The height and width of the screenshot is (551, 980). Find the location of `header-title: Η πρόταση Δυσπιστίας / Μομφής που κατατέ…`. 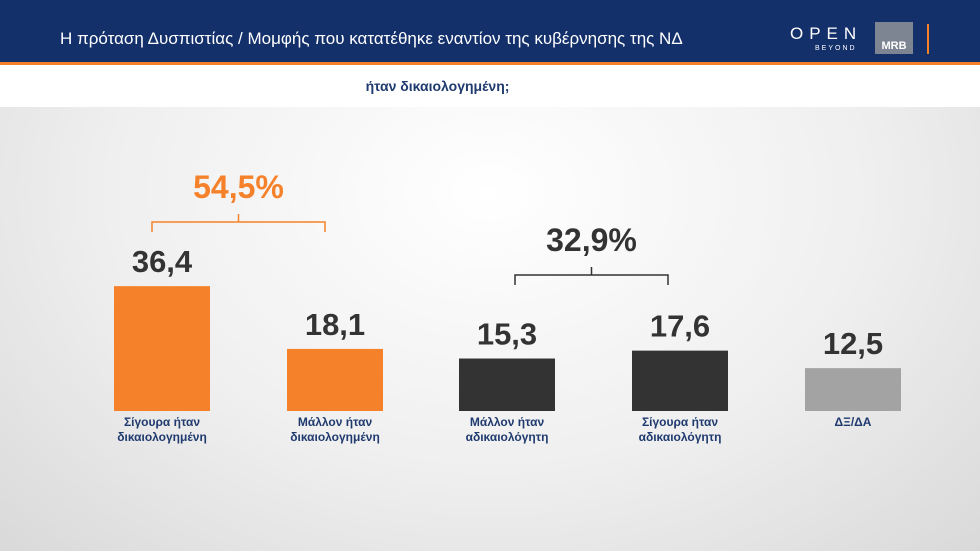

header-title: Η πρόταση Δυσπιστίας / Μομφής που κατατέ… is located at coordinates (371, 38).